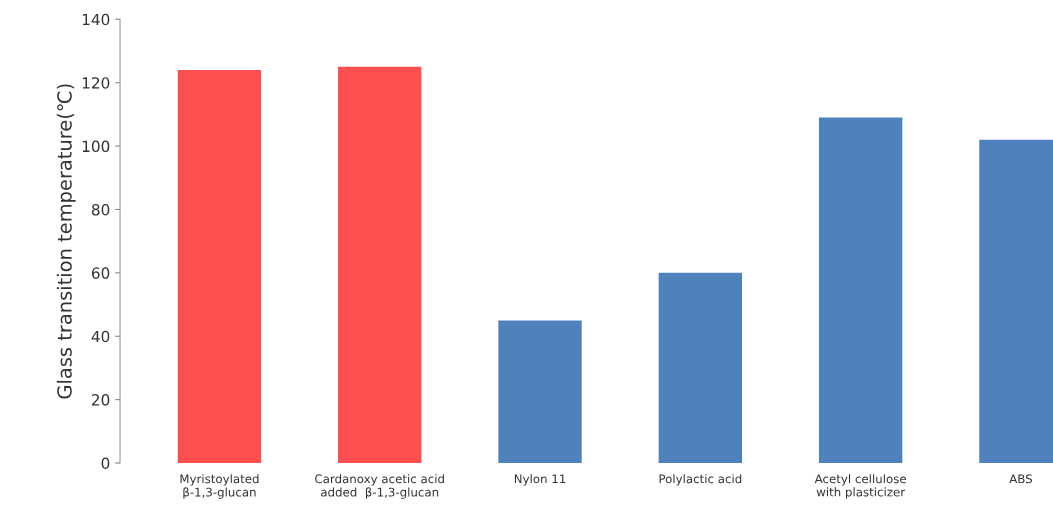 The width and height of the screenshot is (1053, 522). Describe the element at coordinates (700, 480) in the screenshot. I see `x-tick-label: Polylactic acid` at that location.